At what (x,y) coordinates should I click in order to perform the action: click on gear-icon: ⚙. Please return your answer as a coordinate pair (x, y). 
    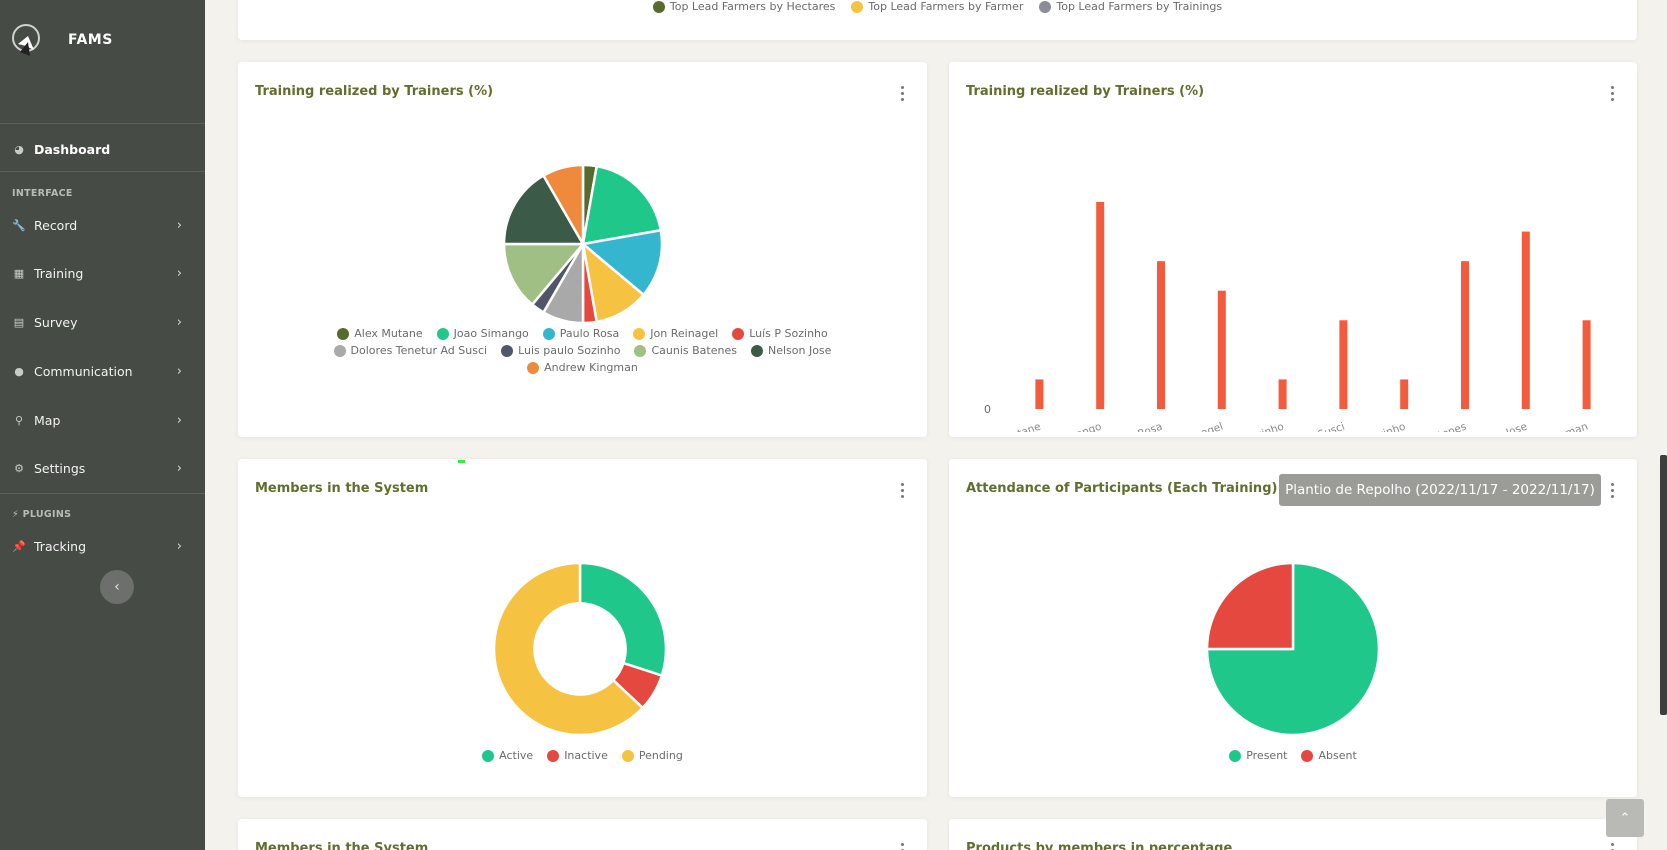
    Looking at the image, I should click on (19, 468).